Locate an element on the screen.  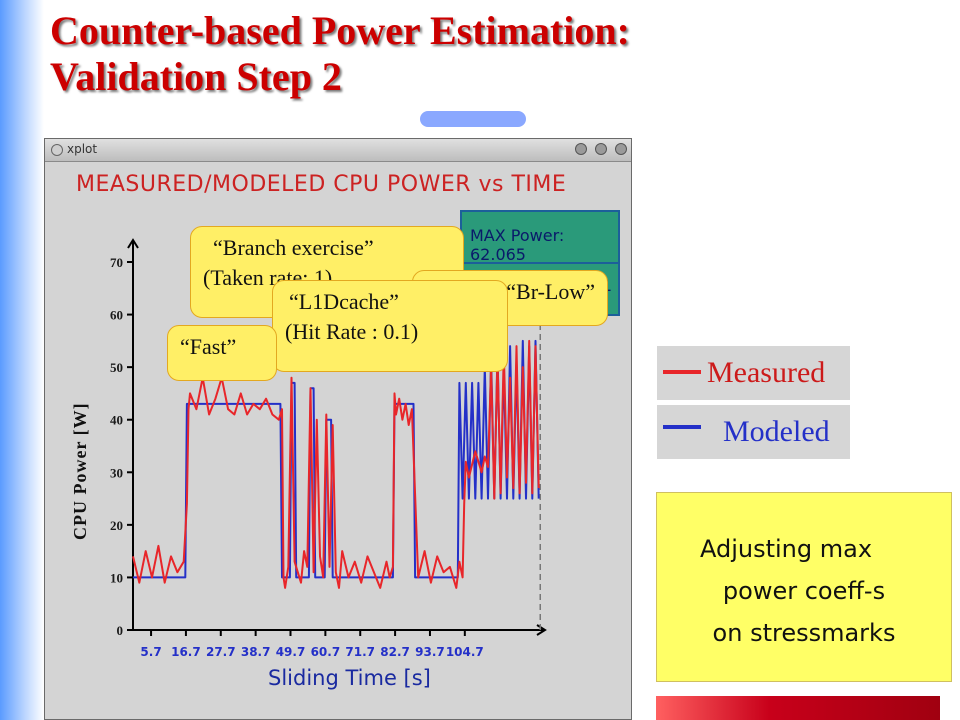
y-axis-arrow is located at coordinates (133, 243).